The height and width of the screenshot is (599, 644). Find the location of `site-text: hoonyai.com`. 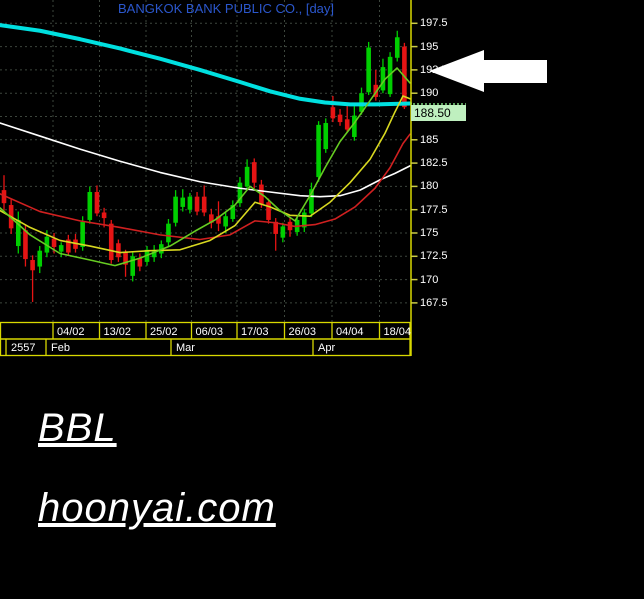

site-text: hoonyai.com is located at coordinates (157, 508).